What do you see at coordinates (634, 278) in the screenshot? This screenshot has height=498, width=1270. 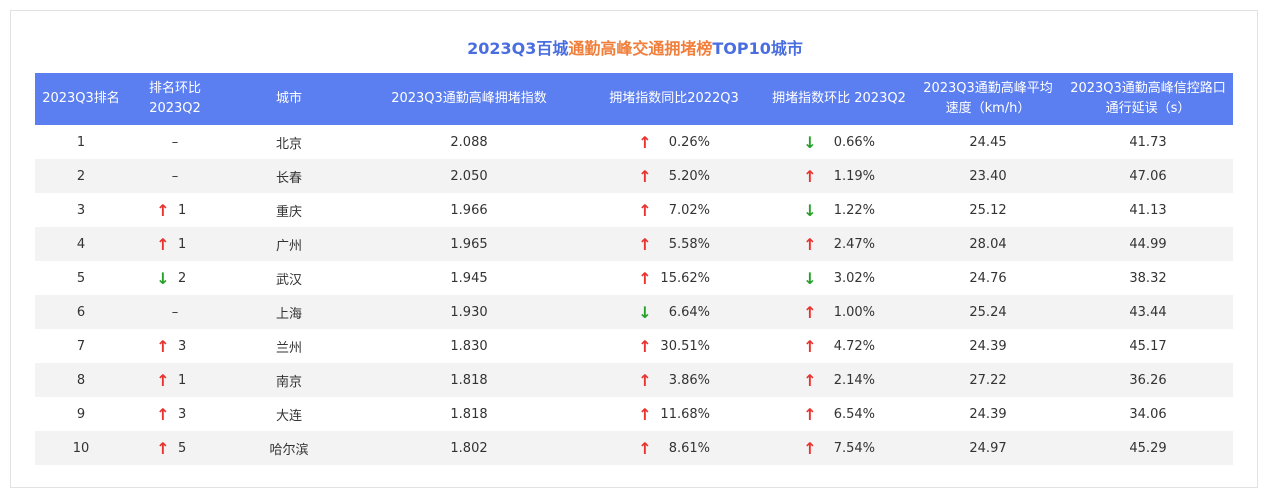 I see `table-row: 5 ↓ 2 武汉 1.945 ↑ 15.62% ↓ 3.02% 24.76 38.32` at bounding box center [634, 278].